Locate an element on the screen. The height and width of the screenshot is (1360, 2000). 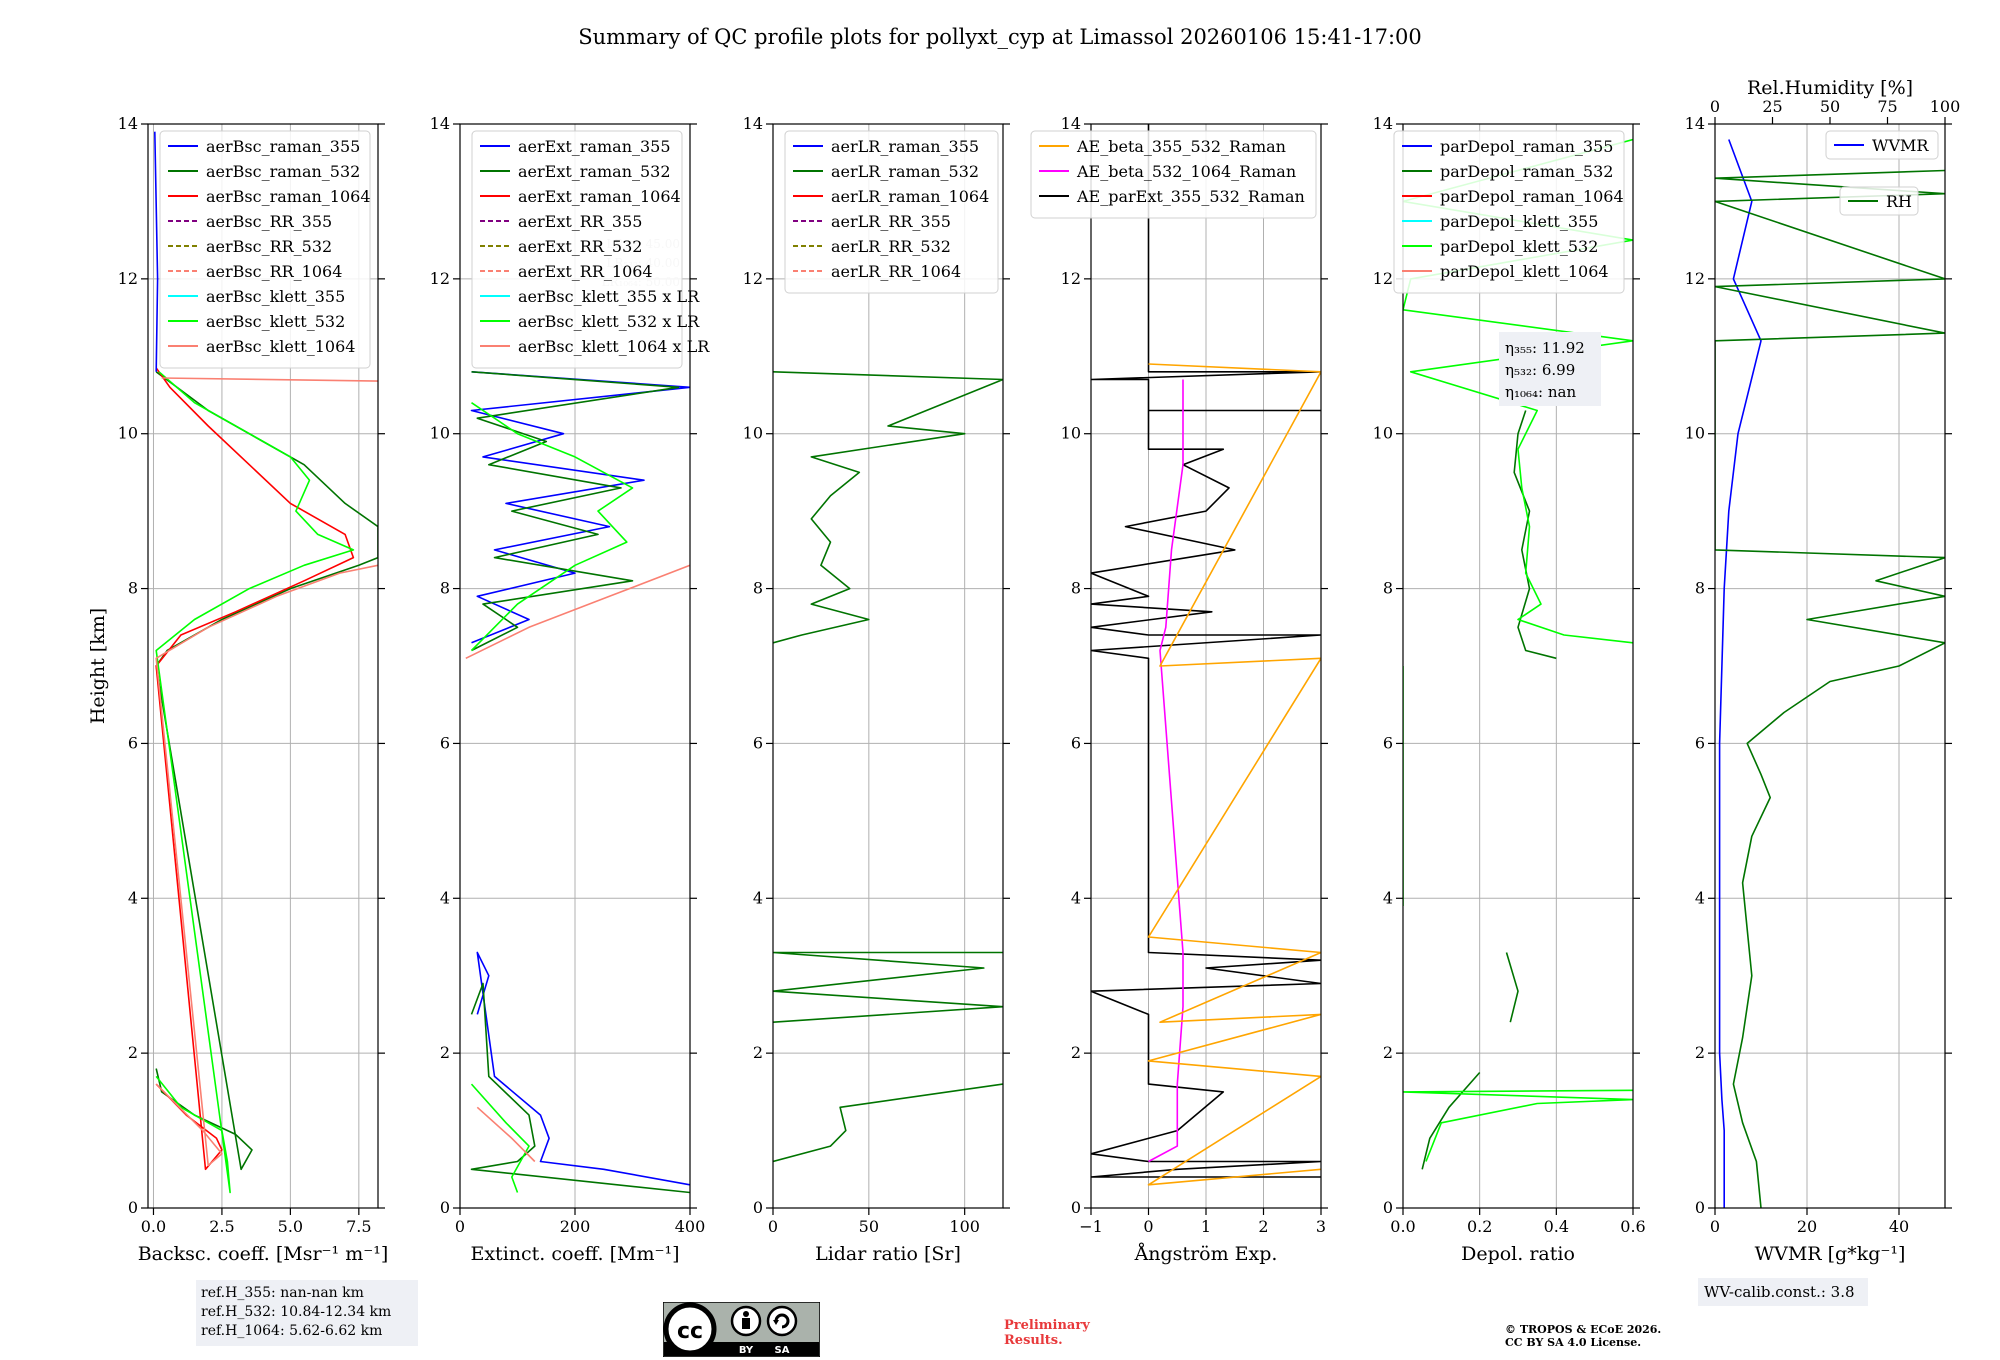
x2-tick-label: 100 is located at coordinates (1945, 106).